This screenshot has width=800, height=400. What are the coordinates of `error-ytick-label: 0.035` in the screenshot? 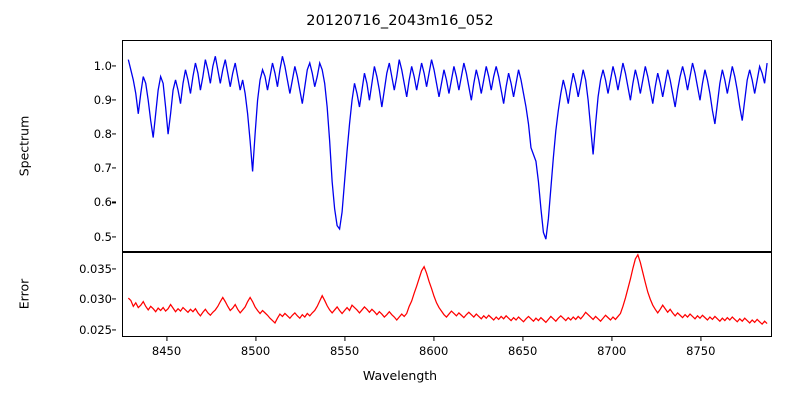 It's located at (95, 269).